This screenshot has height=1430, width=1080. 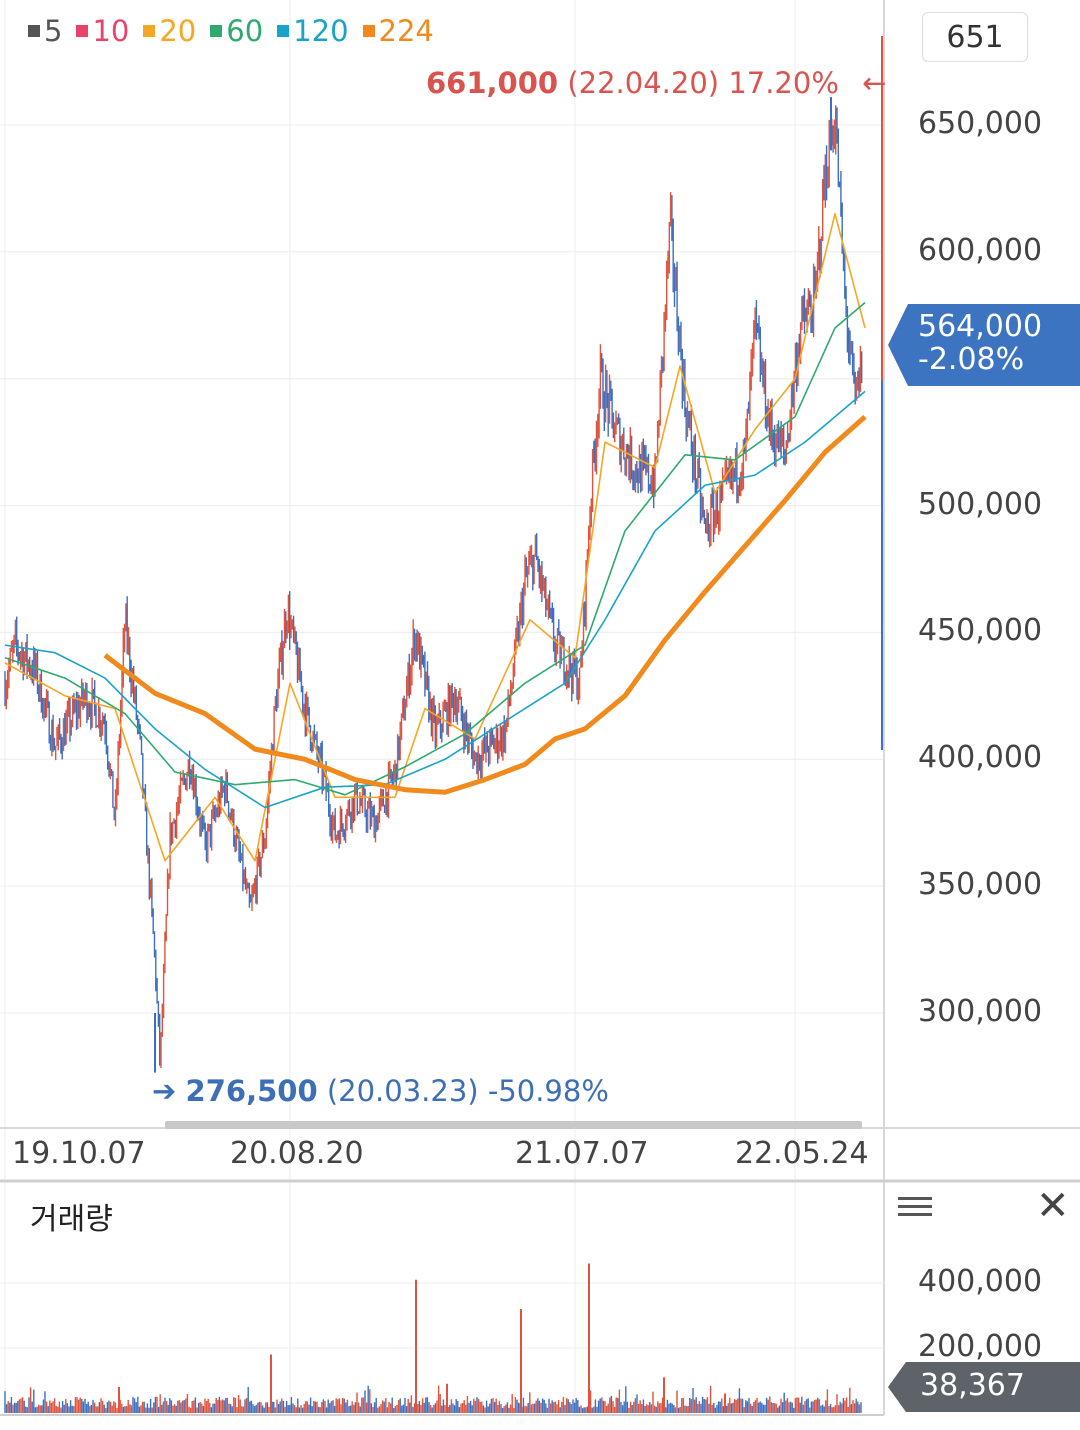 I want to click on current-volume-badge: 38,367, so click(x=984, y=1387).